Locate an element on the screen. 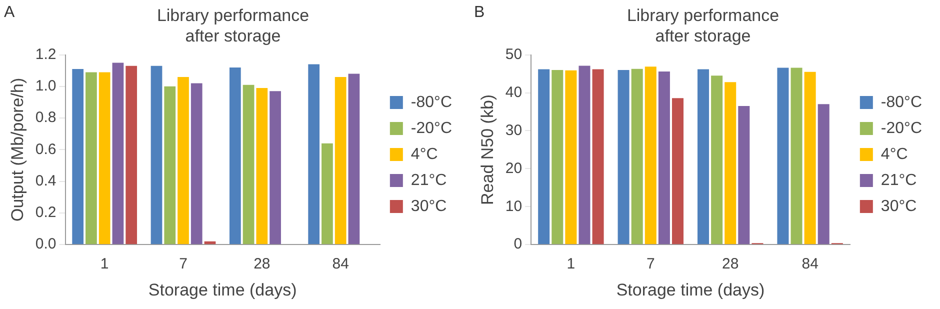 This screenshot has height=309, width=940. y-tick-label: 50 is located at coordinates (513, 54).